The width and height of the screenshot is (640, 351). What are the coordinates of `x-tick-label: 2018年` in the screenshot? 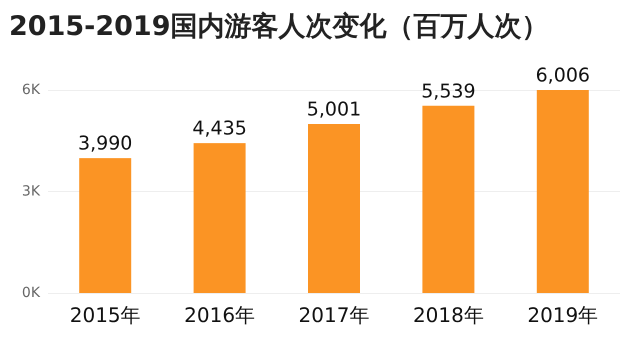 It's located at (448, 315).